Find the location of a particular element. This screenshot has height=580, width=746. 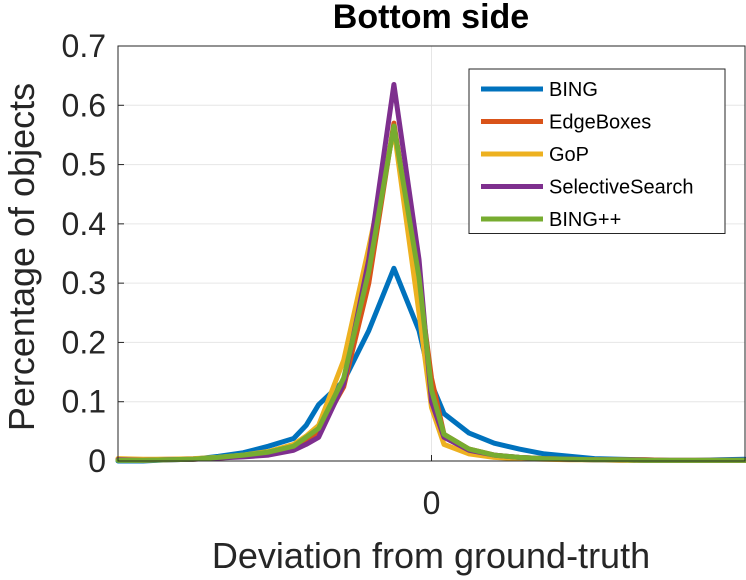

y-tick-label: 0.1 is located at coordinates (84, 402).